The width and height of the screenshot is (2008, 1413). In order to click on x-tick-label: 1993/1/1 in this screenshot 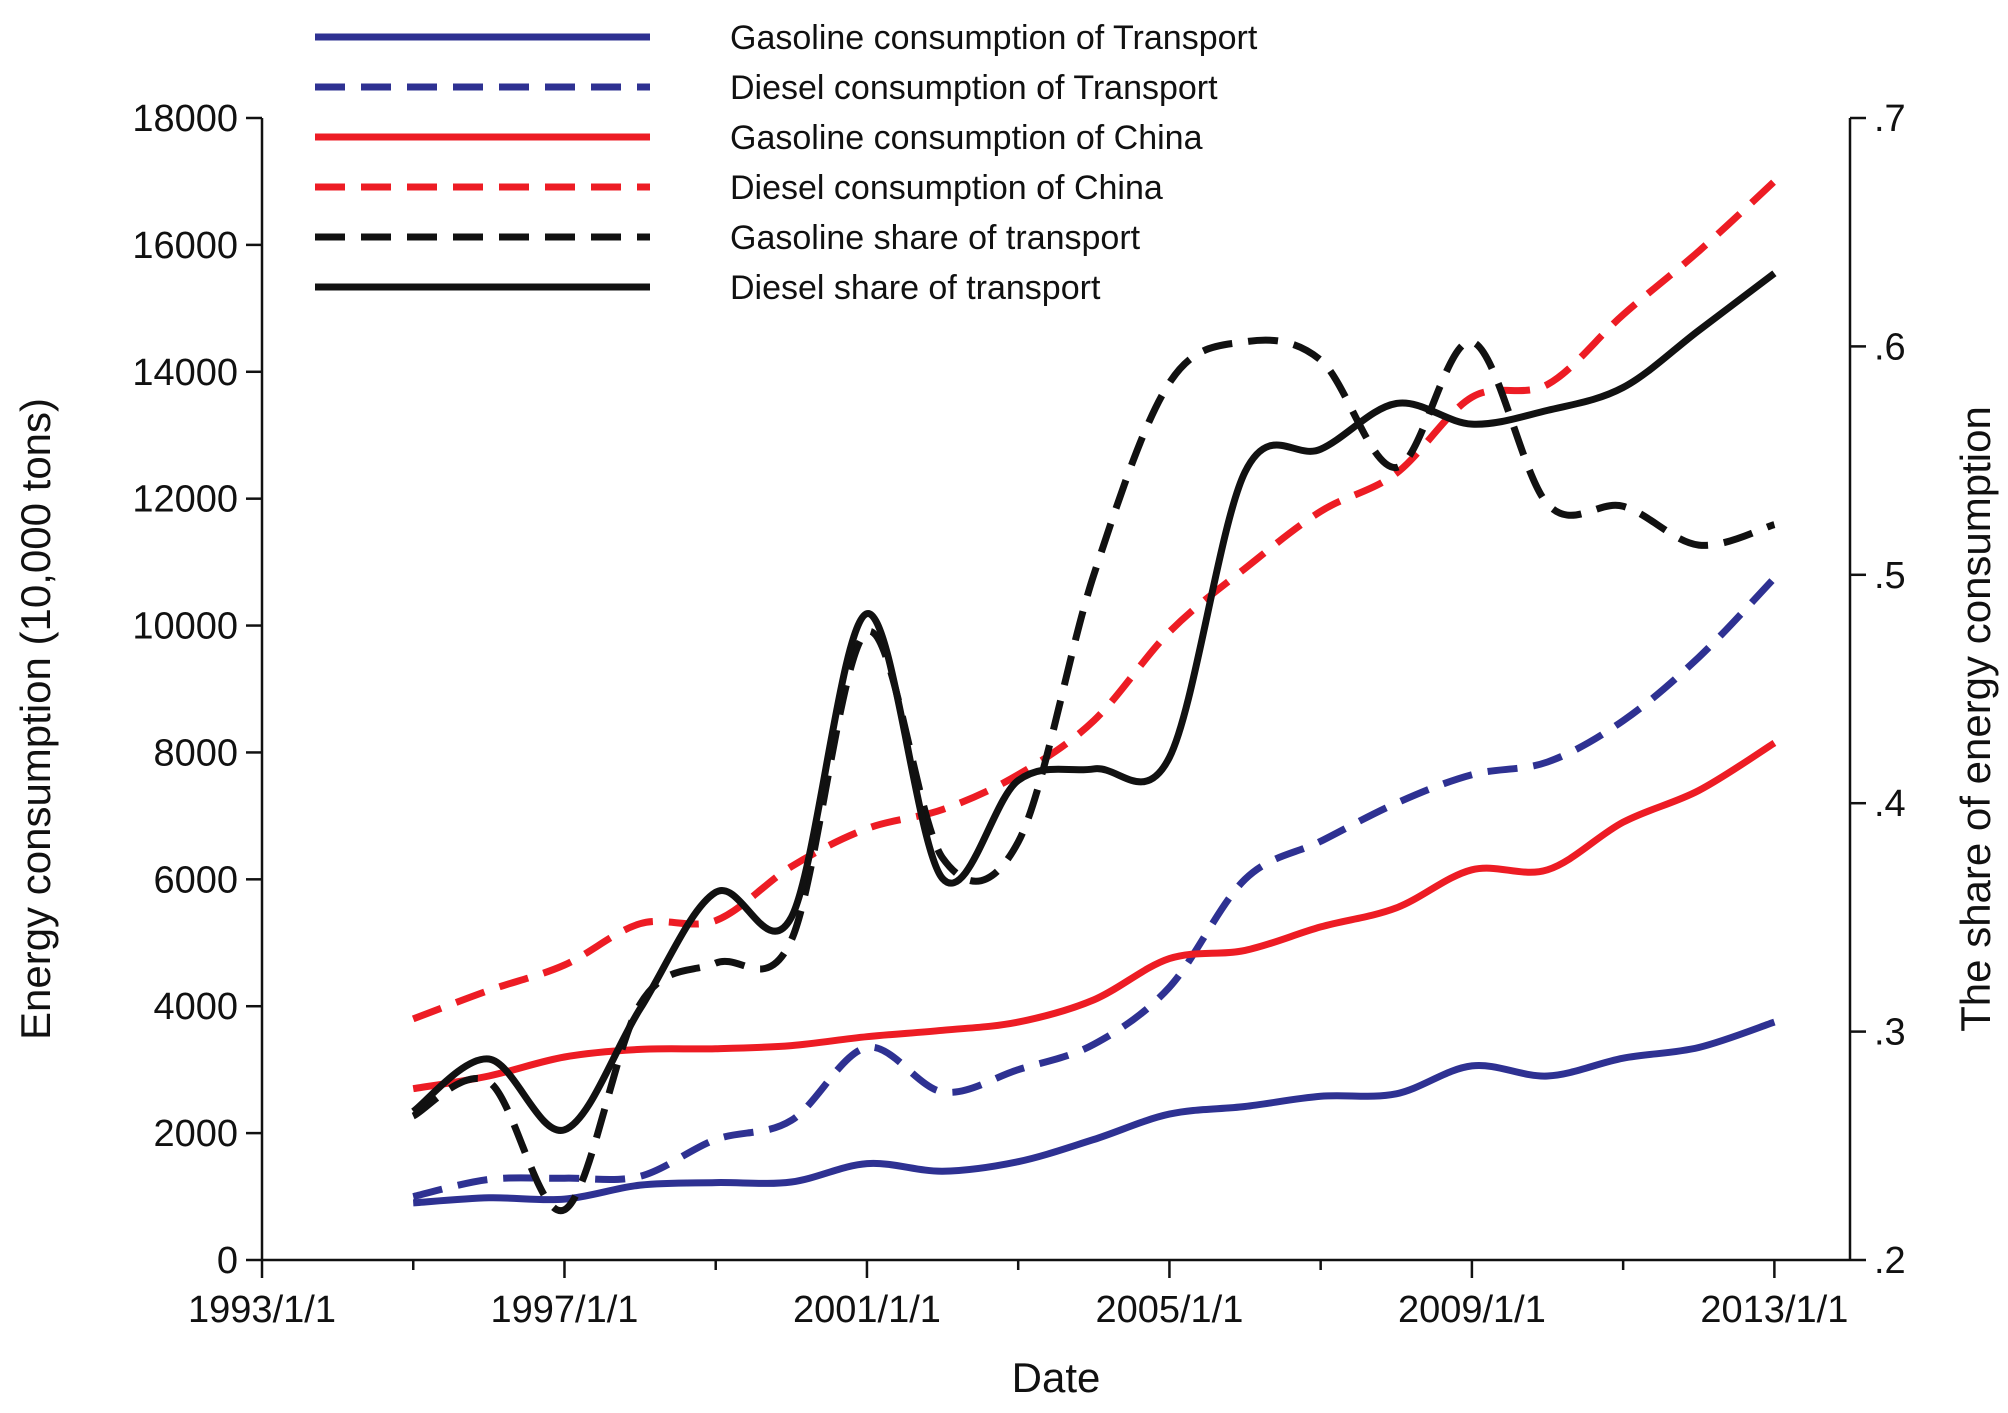, I will do `click(262, 1310)`.